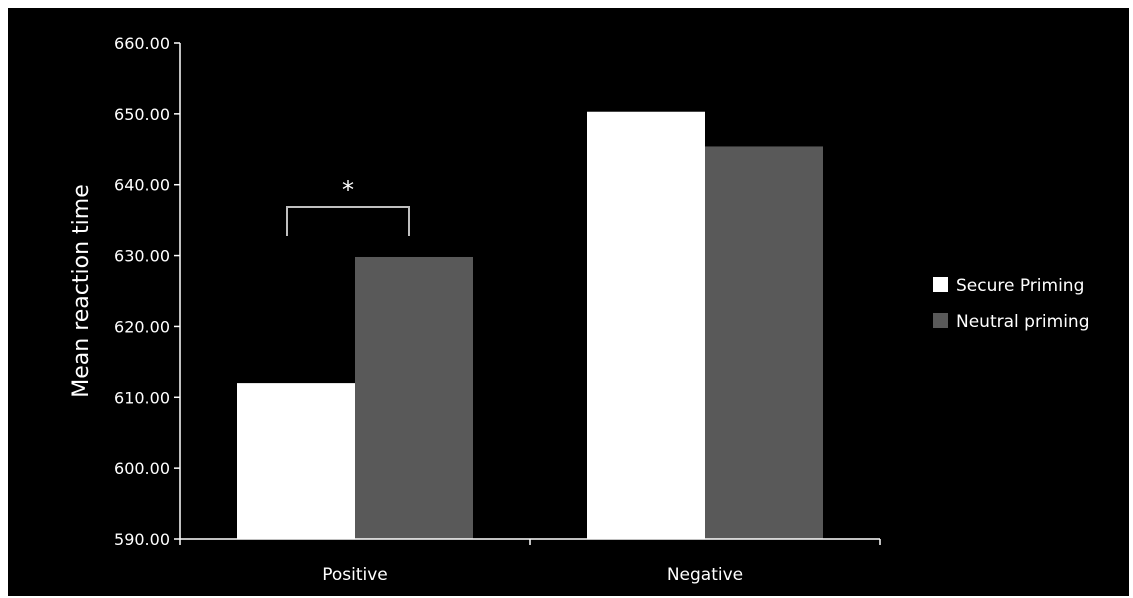 The width and height of the screenshot is (1133, 598). Describe the element at coordinates (81, 290) in the screenshot. I see `y-axis-title: Mean reaction time` at that location.